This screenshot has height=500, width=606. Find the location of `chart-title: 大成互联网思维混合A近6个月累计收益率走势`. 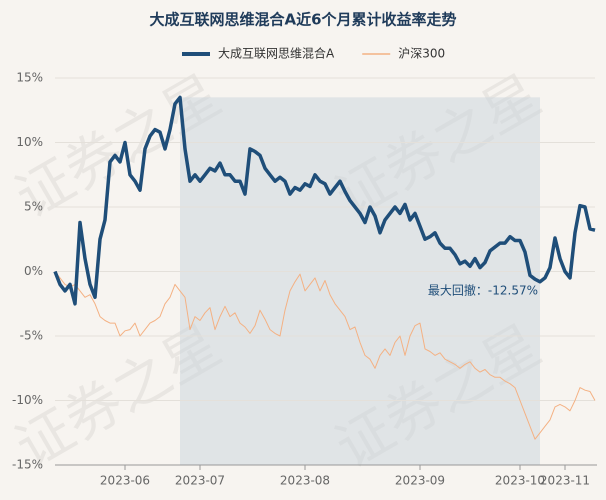

chart-title: 大成互联网思维混合A近6个月累计收益率走势 is located at coordinates (302, 20).